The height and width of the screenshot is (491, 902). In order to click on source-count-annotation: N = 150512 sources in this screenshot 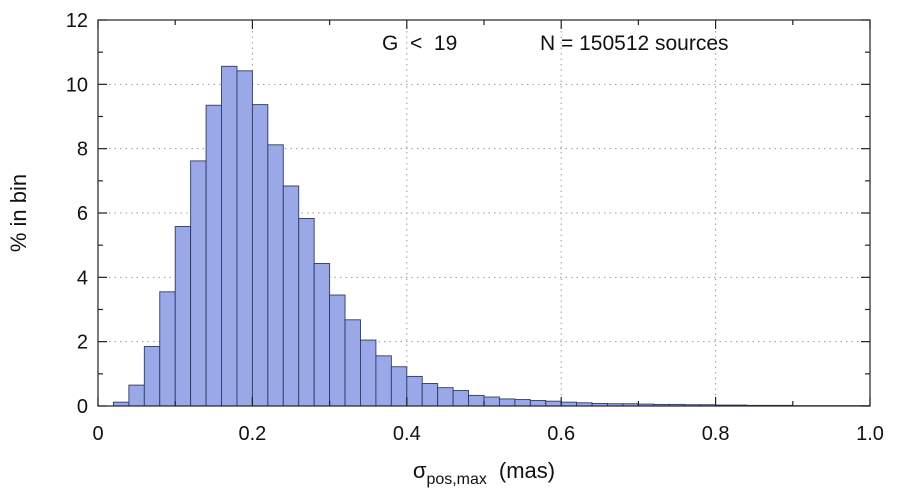, I will do `click(634, 43)`.